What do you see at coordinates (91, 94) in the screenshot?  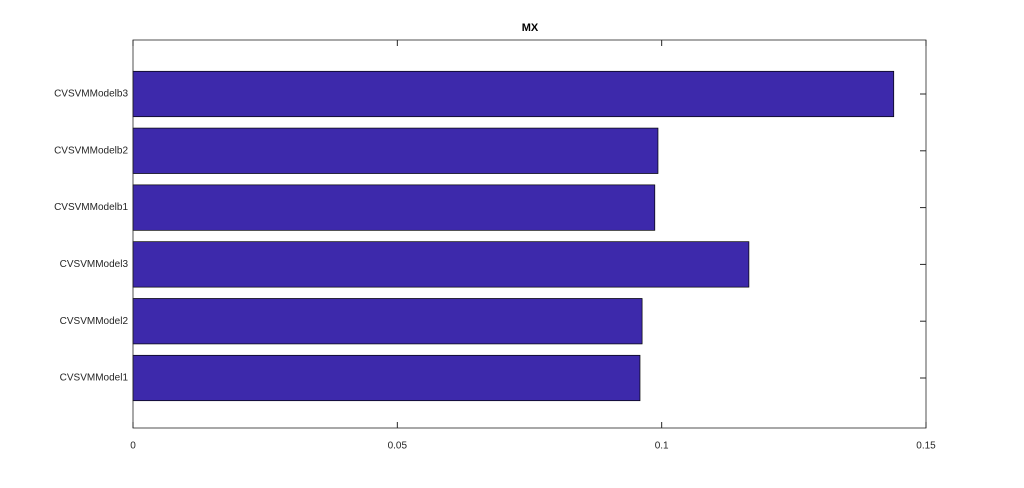 I see `y-tick-label: CVSVMModelb3` at bounding box center [91, 94].